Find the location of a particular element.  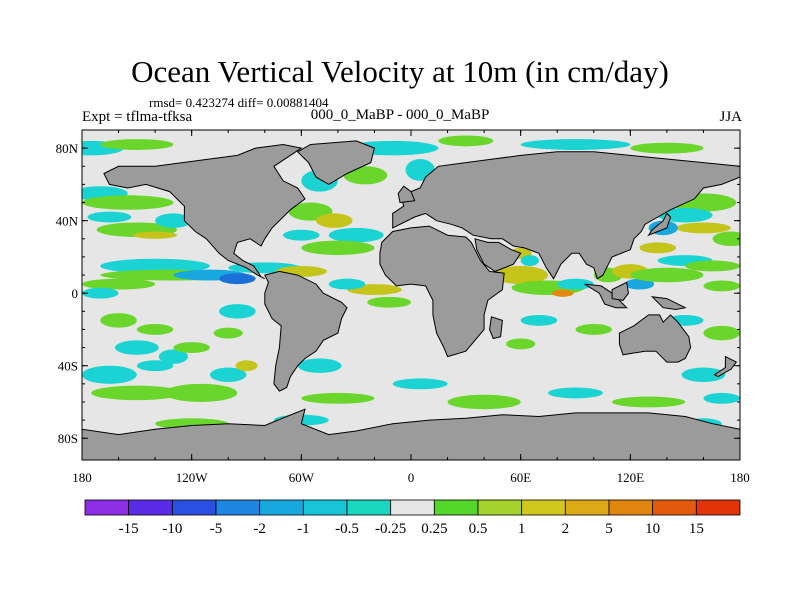

lon-tick-label: 120E is located at coordinates (631, 477).